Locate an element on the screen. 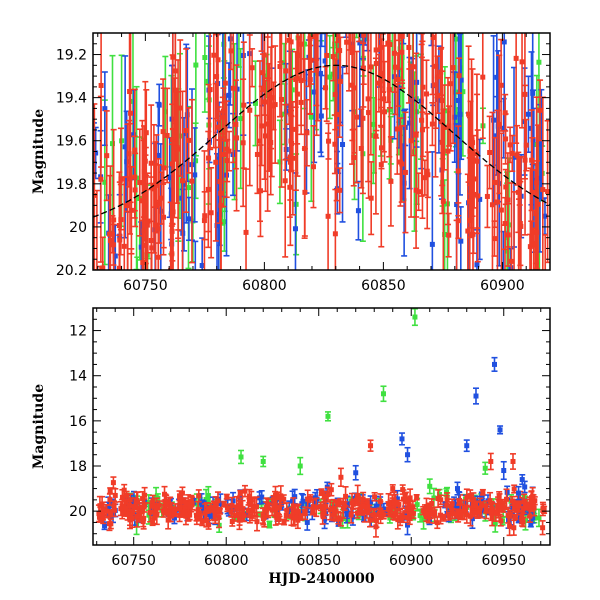 Image resolution: width=600 pixels, height=600 pixels. y-tick-label: 12 is located at coordinates (78, 332).